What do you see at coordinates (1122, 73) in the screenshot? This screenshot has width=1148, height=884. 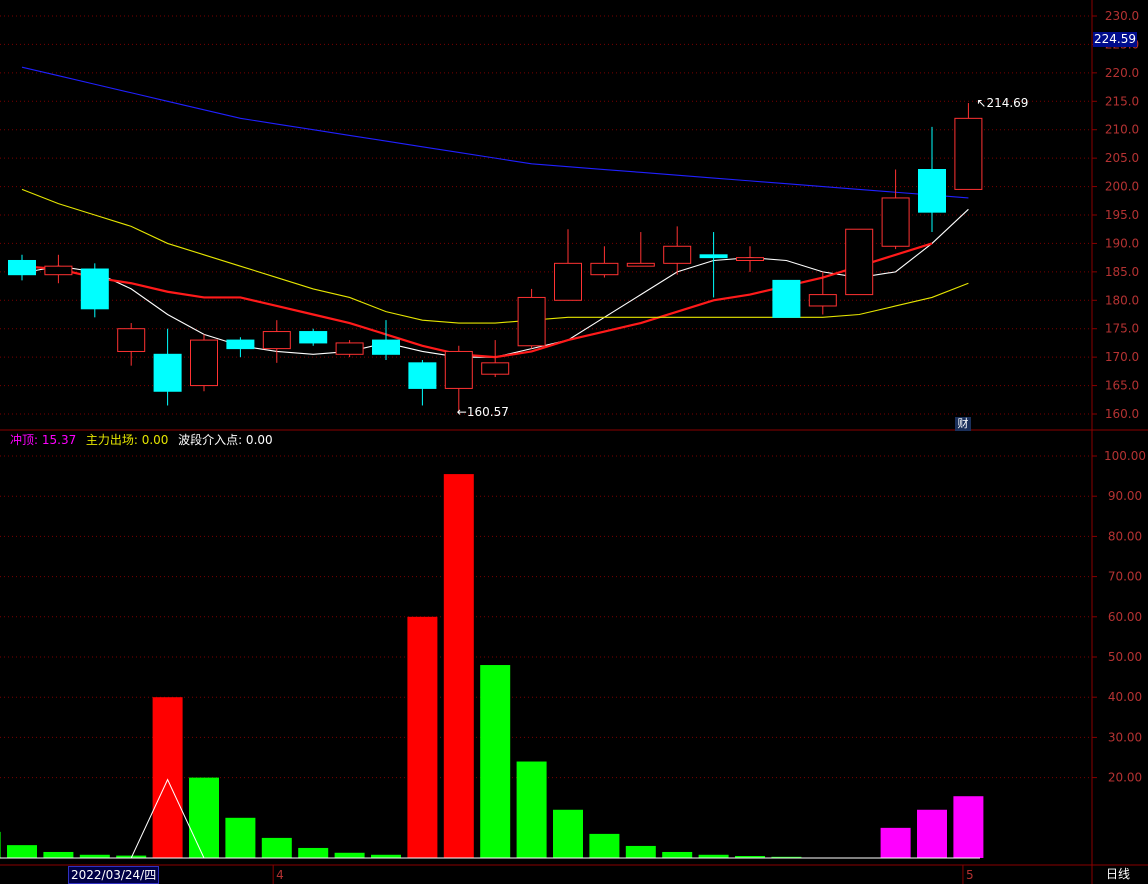 I see `price-tick-label: 220.0` at bounding box center [1122, 73].